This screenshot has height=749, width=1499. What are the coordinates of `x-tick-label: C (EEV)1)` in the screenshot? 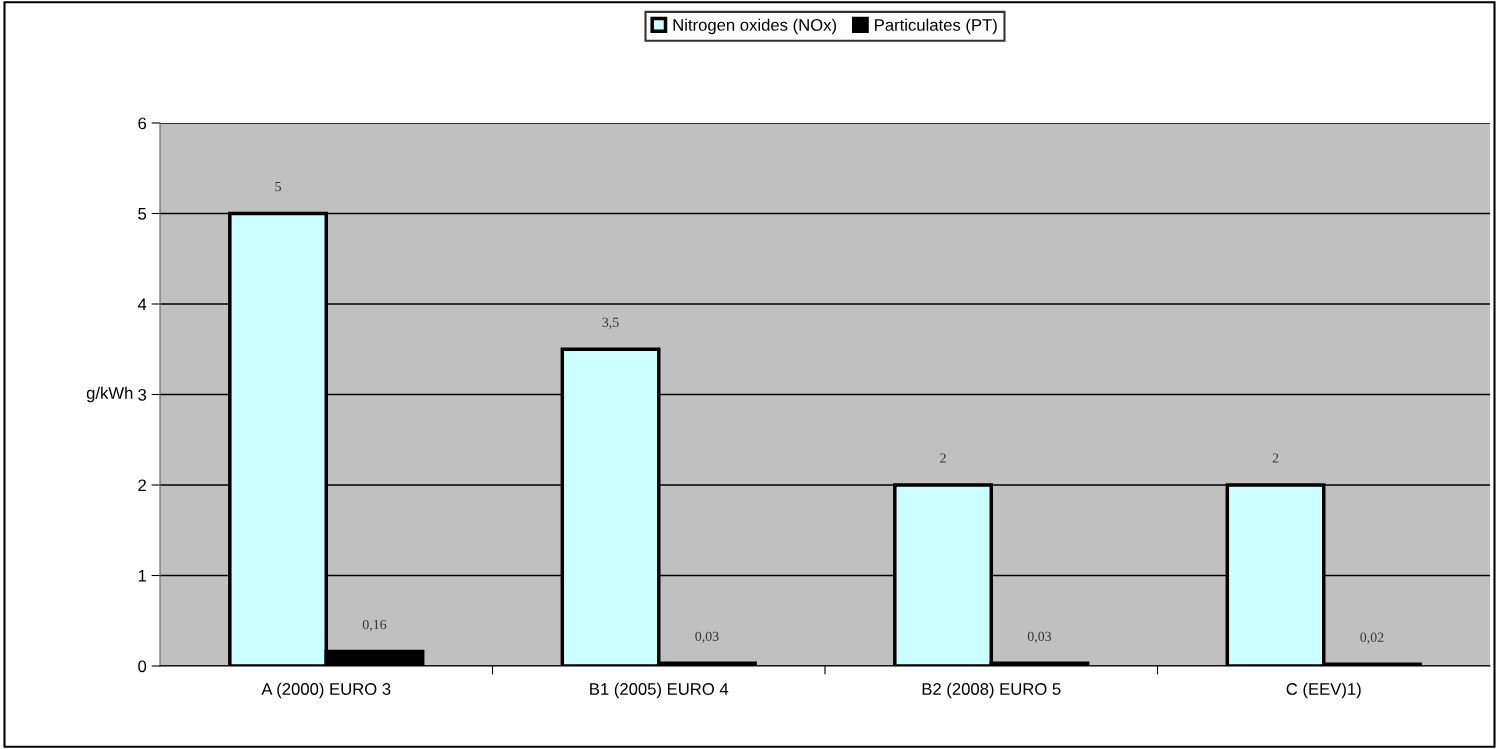 It's located at (1323, 690).